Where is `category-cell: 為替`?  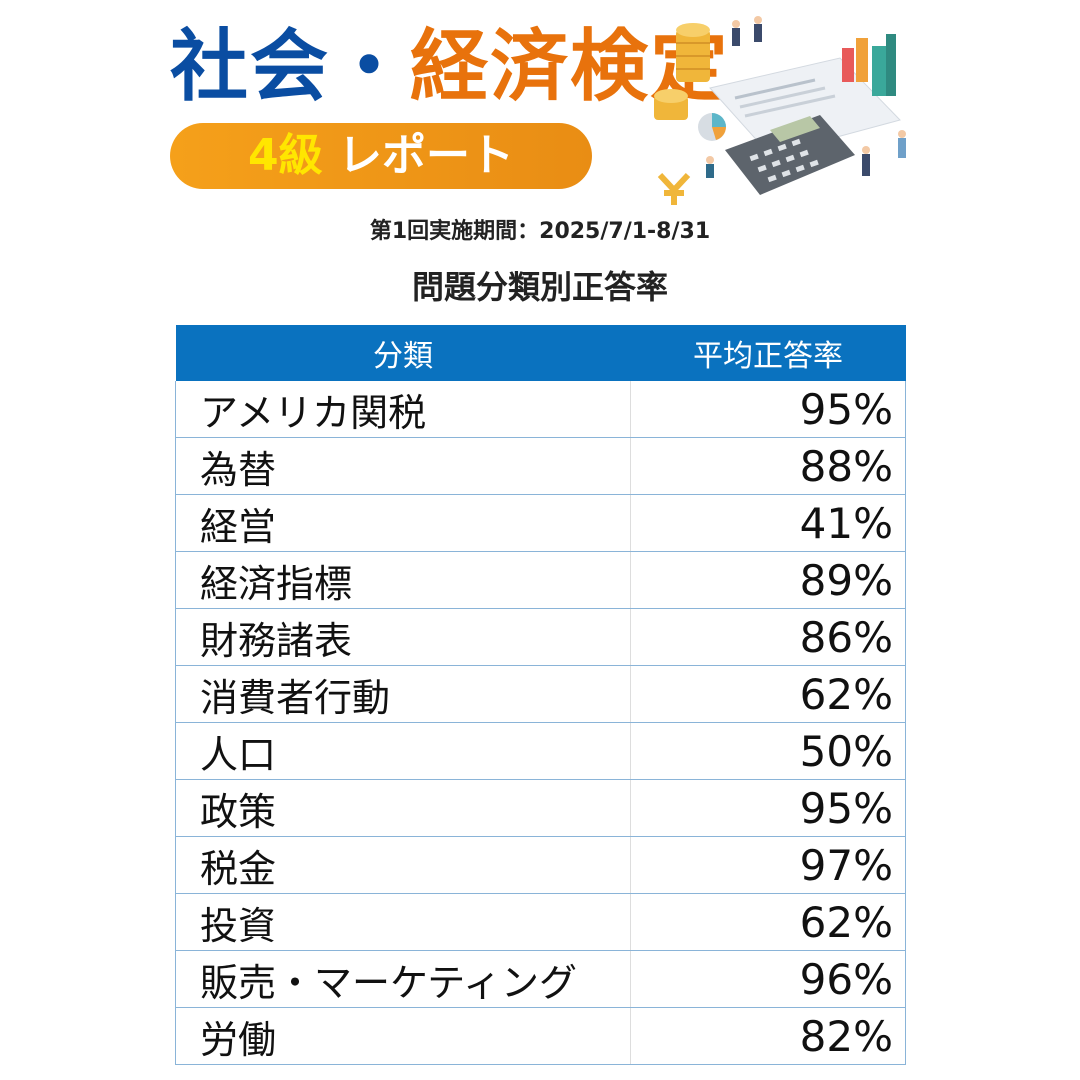
category-cell: 為替 is located at coordinates (403, 466).